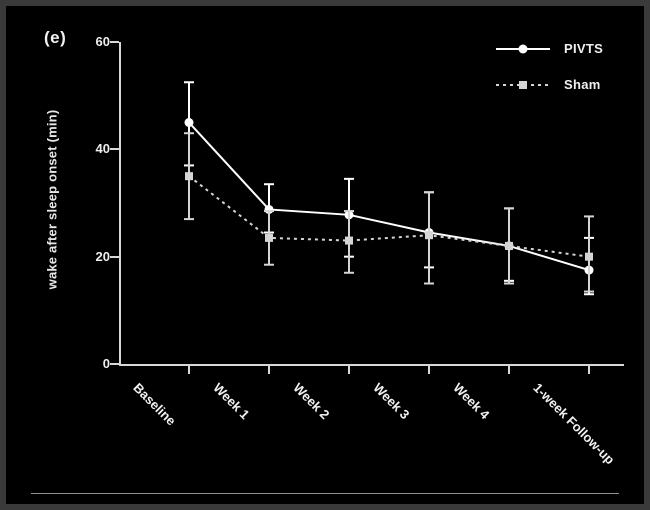 Image resolution: width=650 pixels, height=510 pixels. I want to click on y-axis-title: wake after sleep onset (min), so click(52, 199).